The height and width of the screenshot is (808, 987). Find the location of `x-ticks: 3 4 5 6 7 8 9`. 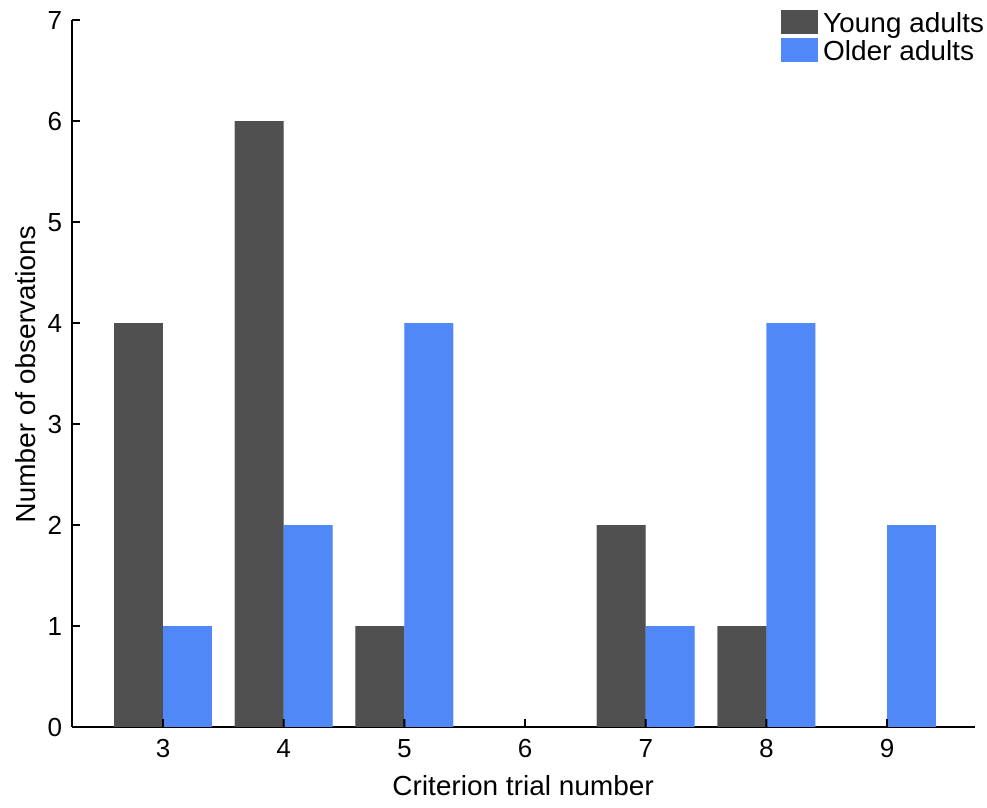

x-ticks: 3 4 5 6 7 8 9 is located at coordinates (525, 741).